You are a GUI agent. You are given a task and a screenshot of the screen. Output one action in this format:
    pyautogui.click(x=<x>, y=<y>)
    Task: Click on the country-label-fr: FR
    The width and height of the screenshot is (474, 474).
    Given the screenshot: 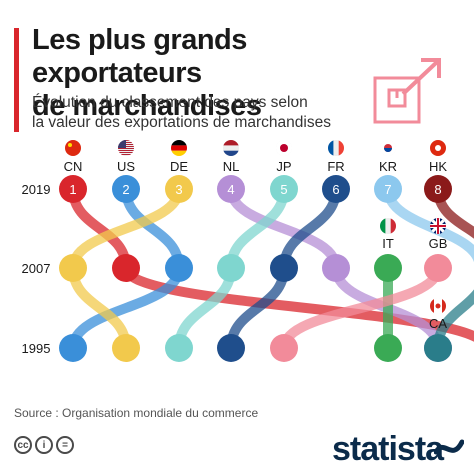 What is the action you would take?
    pyautogui.click(x=335, y=166)
    